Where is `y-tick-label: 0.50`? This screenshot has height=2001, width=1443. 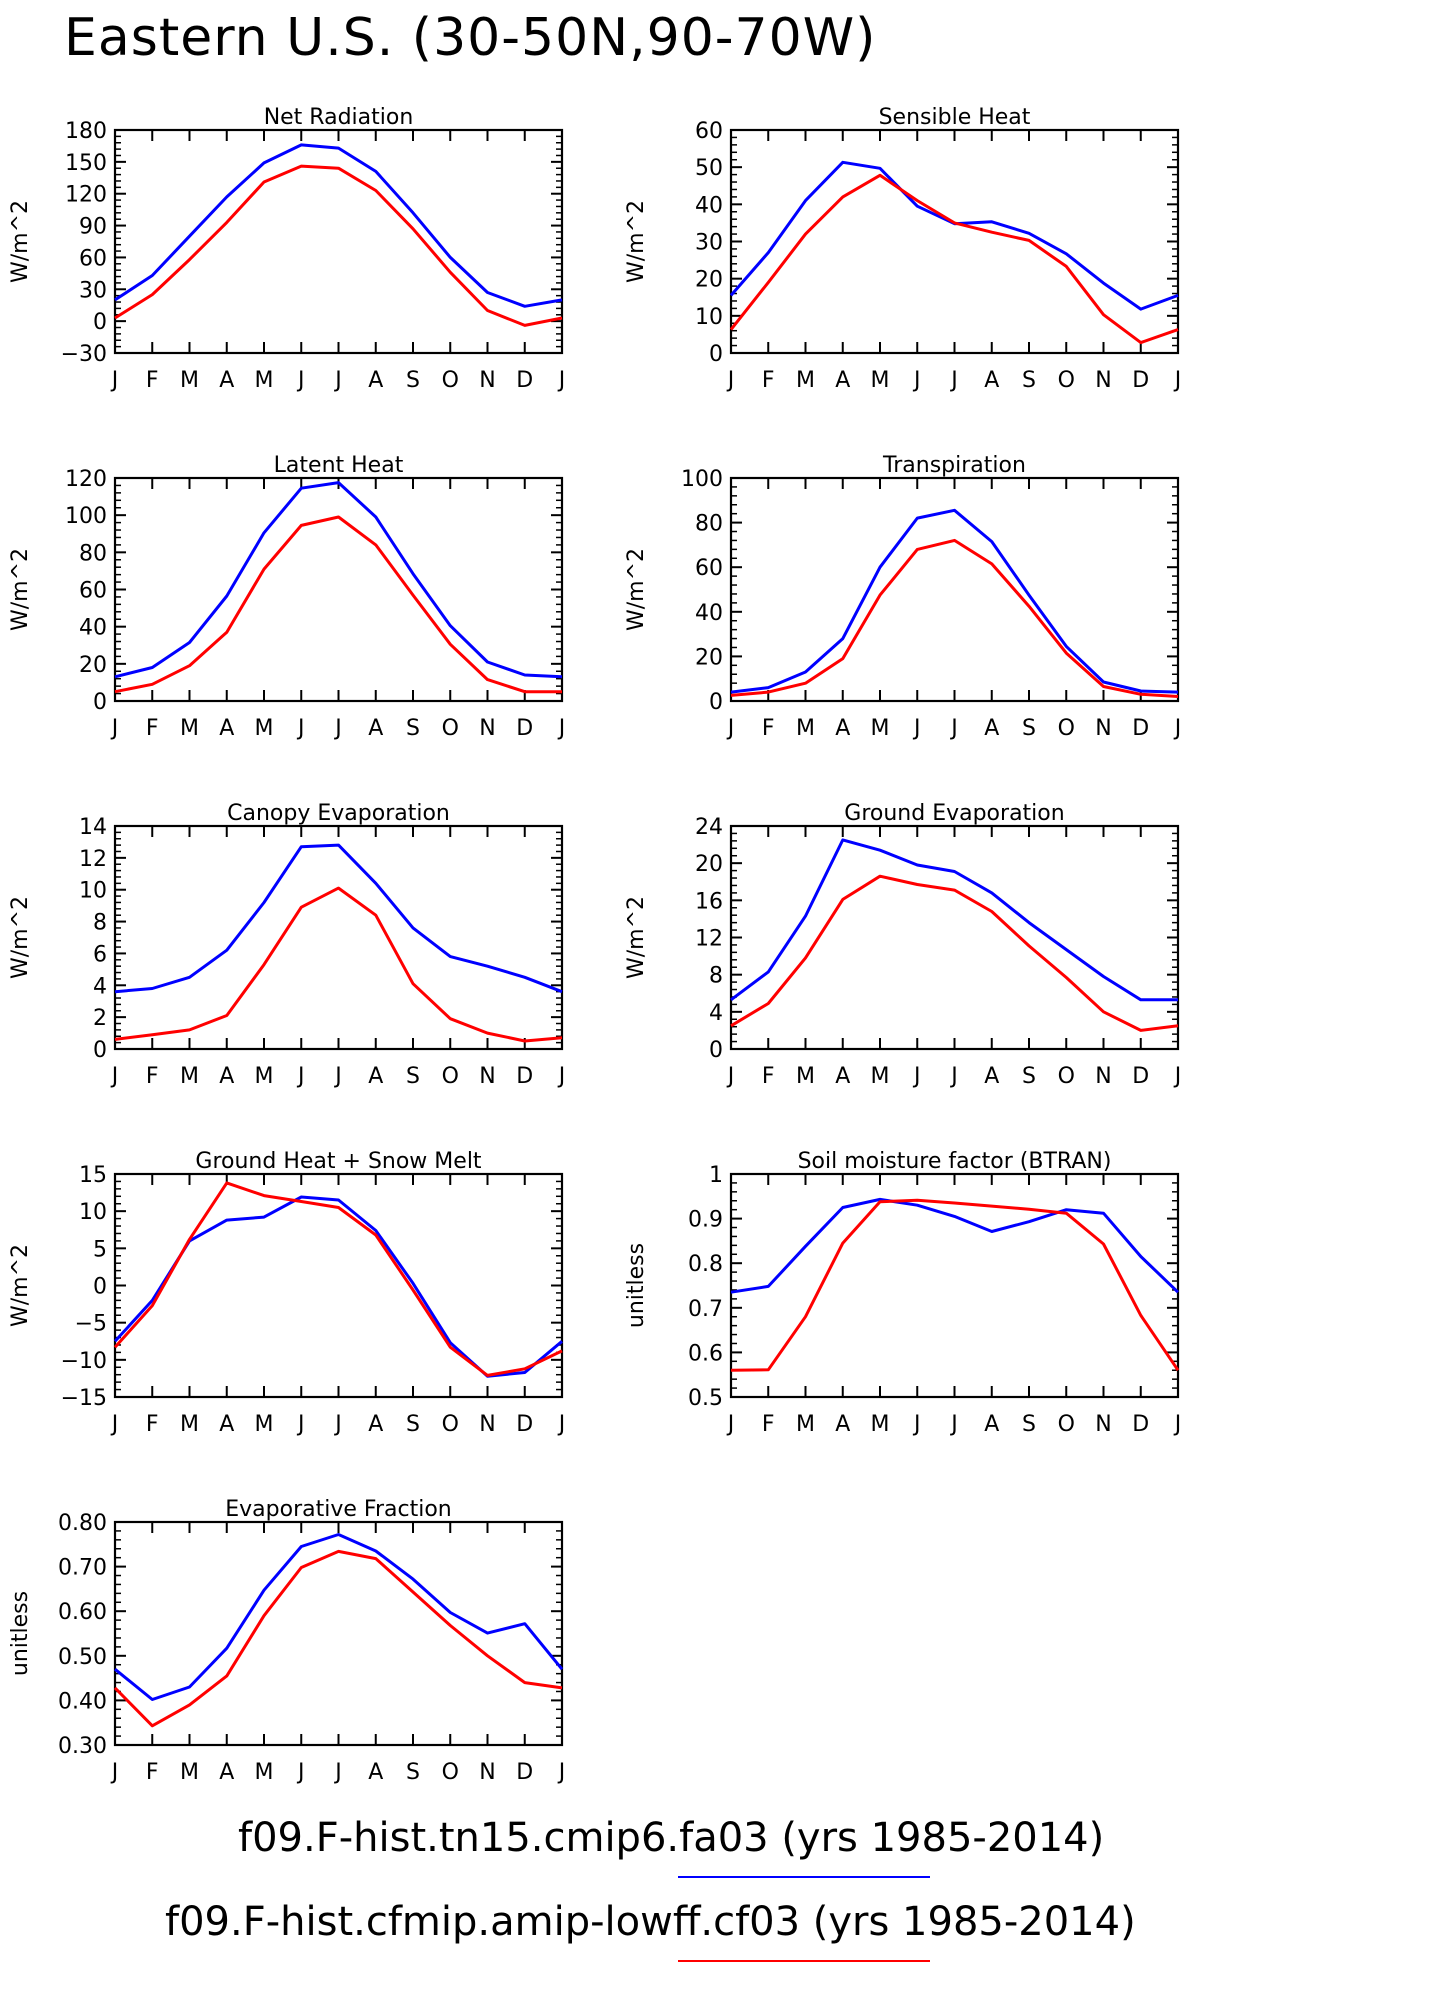
y-tick-label: 0.50 is located at coordinates (82, 1657).